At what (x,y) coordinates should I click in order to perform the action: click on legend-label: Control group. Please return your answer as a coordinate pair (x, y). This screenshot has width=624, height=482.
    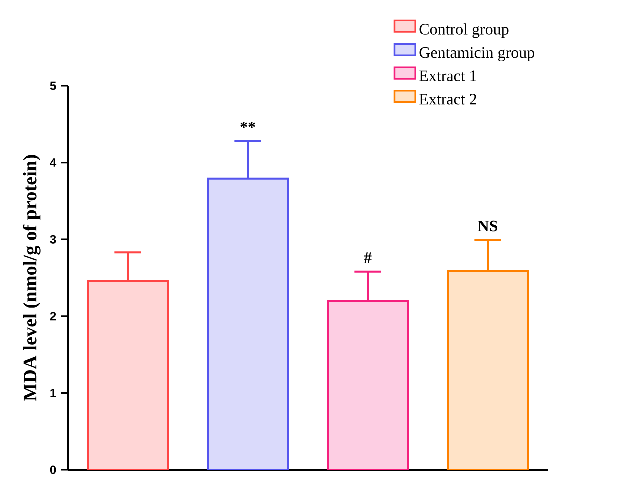
    Looking at the image, I should click on (464, 31).